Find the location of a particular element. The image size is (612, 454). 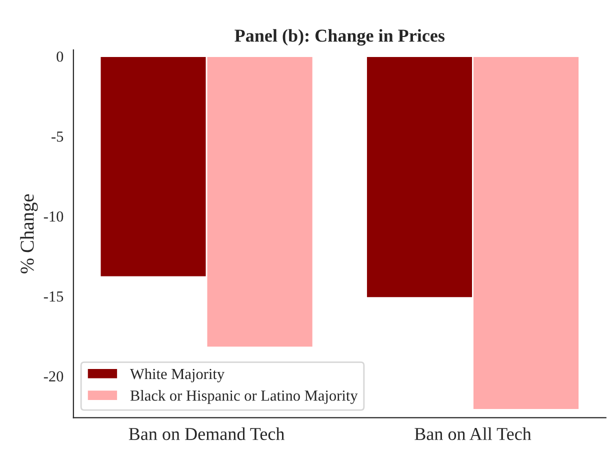

legend-label: Black or Hispanic or Latino Majority is located at coordinates (244, 397).